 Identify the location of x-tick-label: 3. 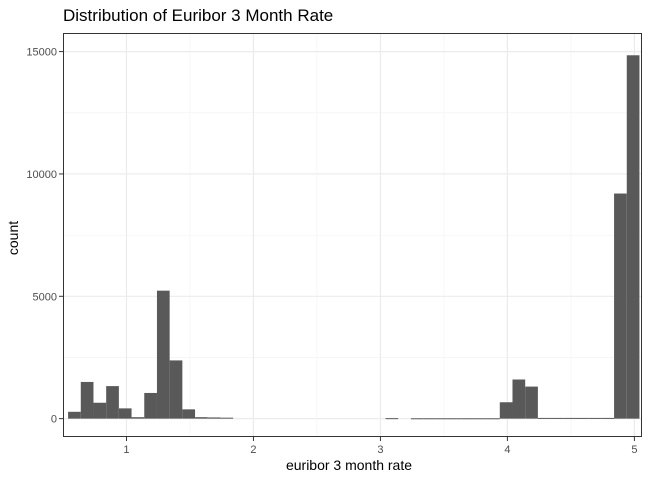
(380, 450).